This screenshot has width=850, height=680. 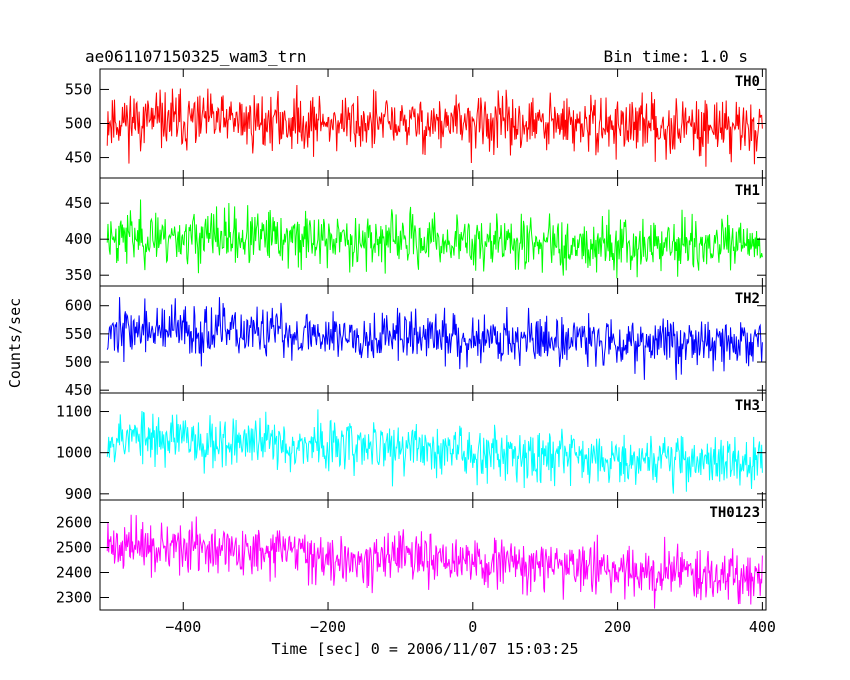 What do you see at coordinates (183, 627) in the screenshot?
I see `x-tick-label: −400` at bounding box center [183, 627].